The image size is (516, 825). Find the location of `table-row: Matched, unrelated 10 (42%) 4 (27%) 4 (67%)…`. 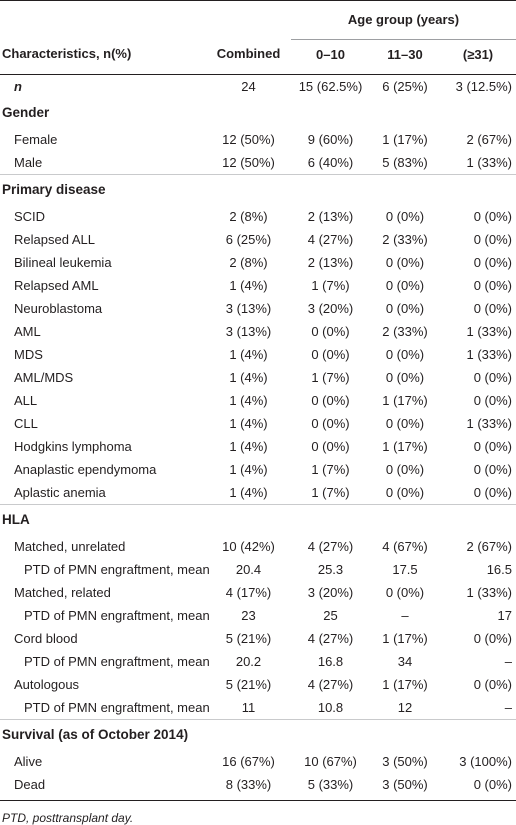

table-row: Matched, unrelated 10 (42%) 4 (27%) 4 (67%)… is located at coordinates (258, 546).